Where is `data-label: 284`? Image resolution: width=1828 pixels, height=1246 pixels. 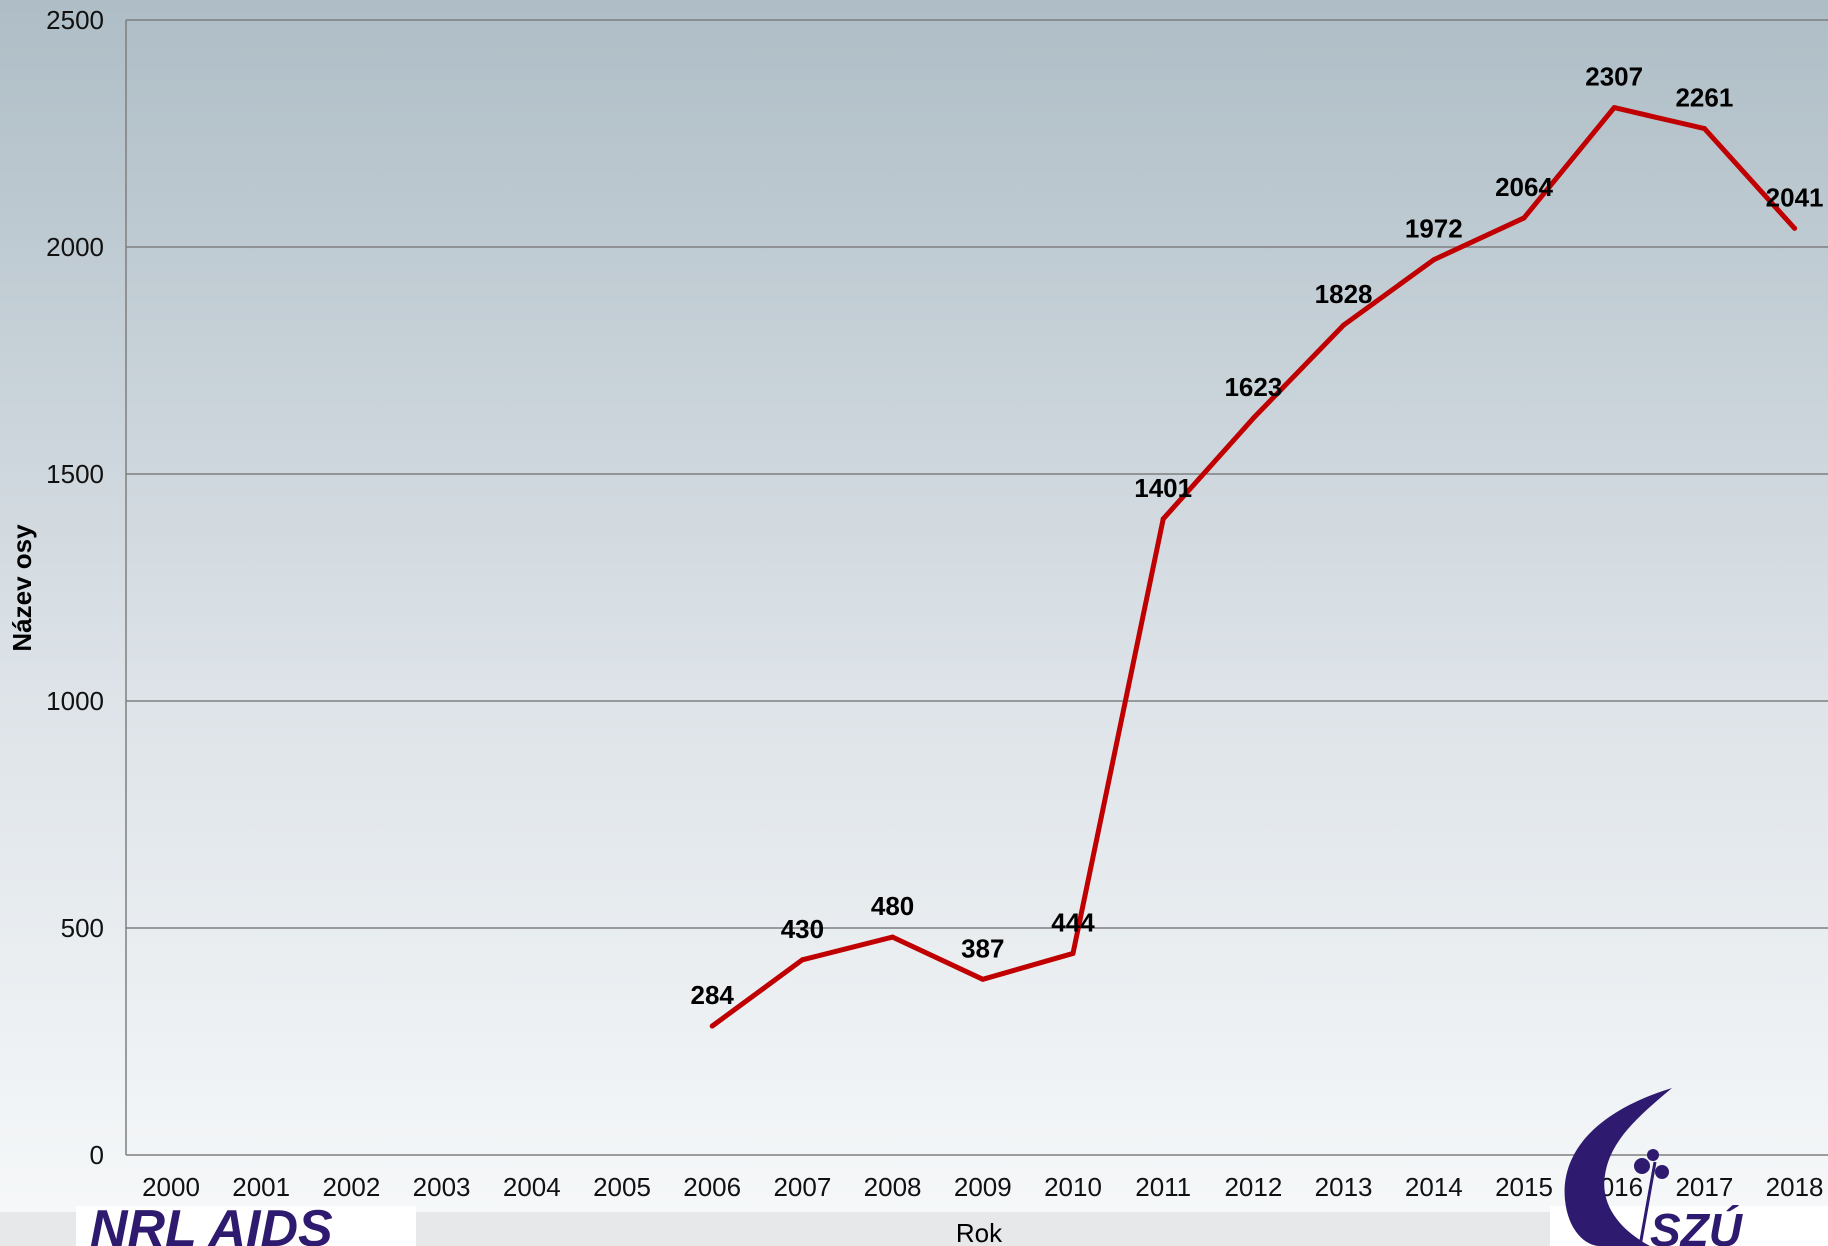
data-label: 284 is located at coordinates (713, 995).